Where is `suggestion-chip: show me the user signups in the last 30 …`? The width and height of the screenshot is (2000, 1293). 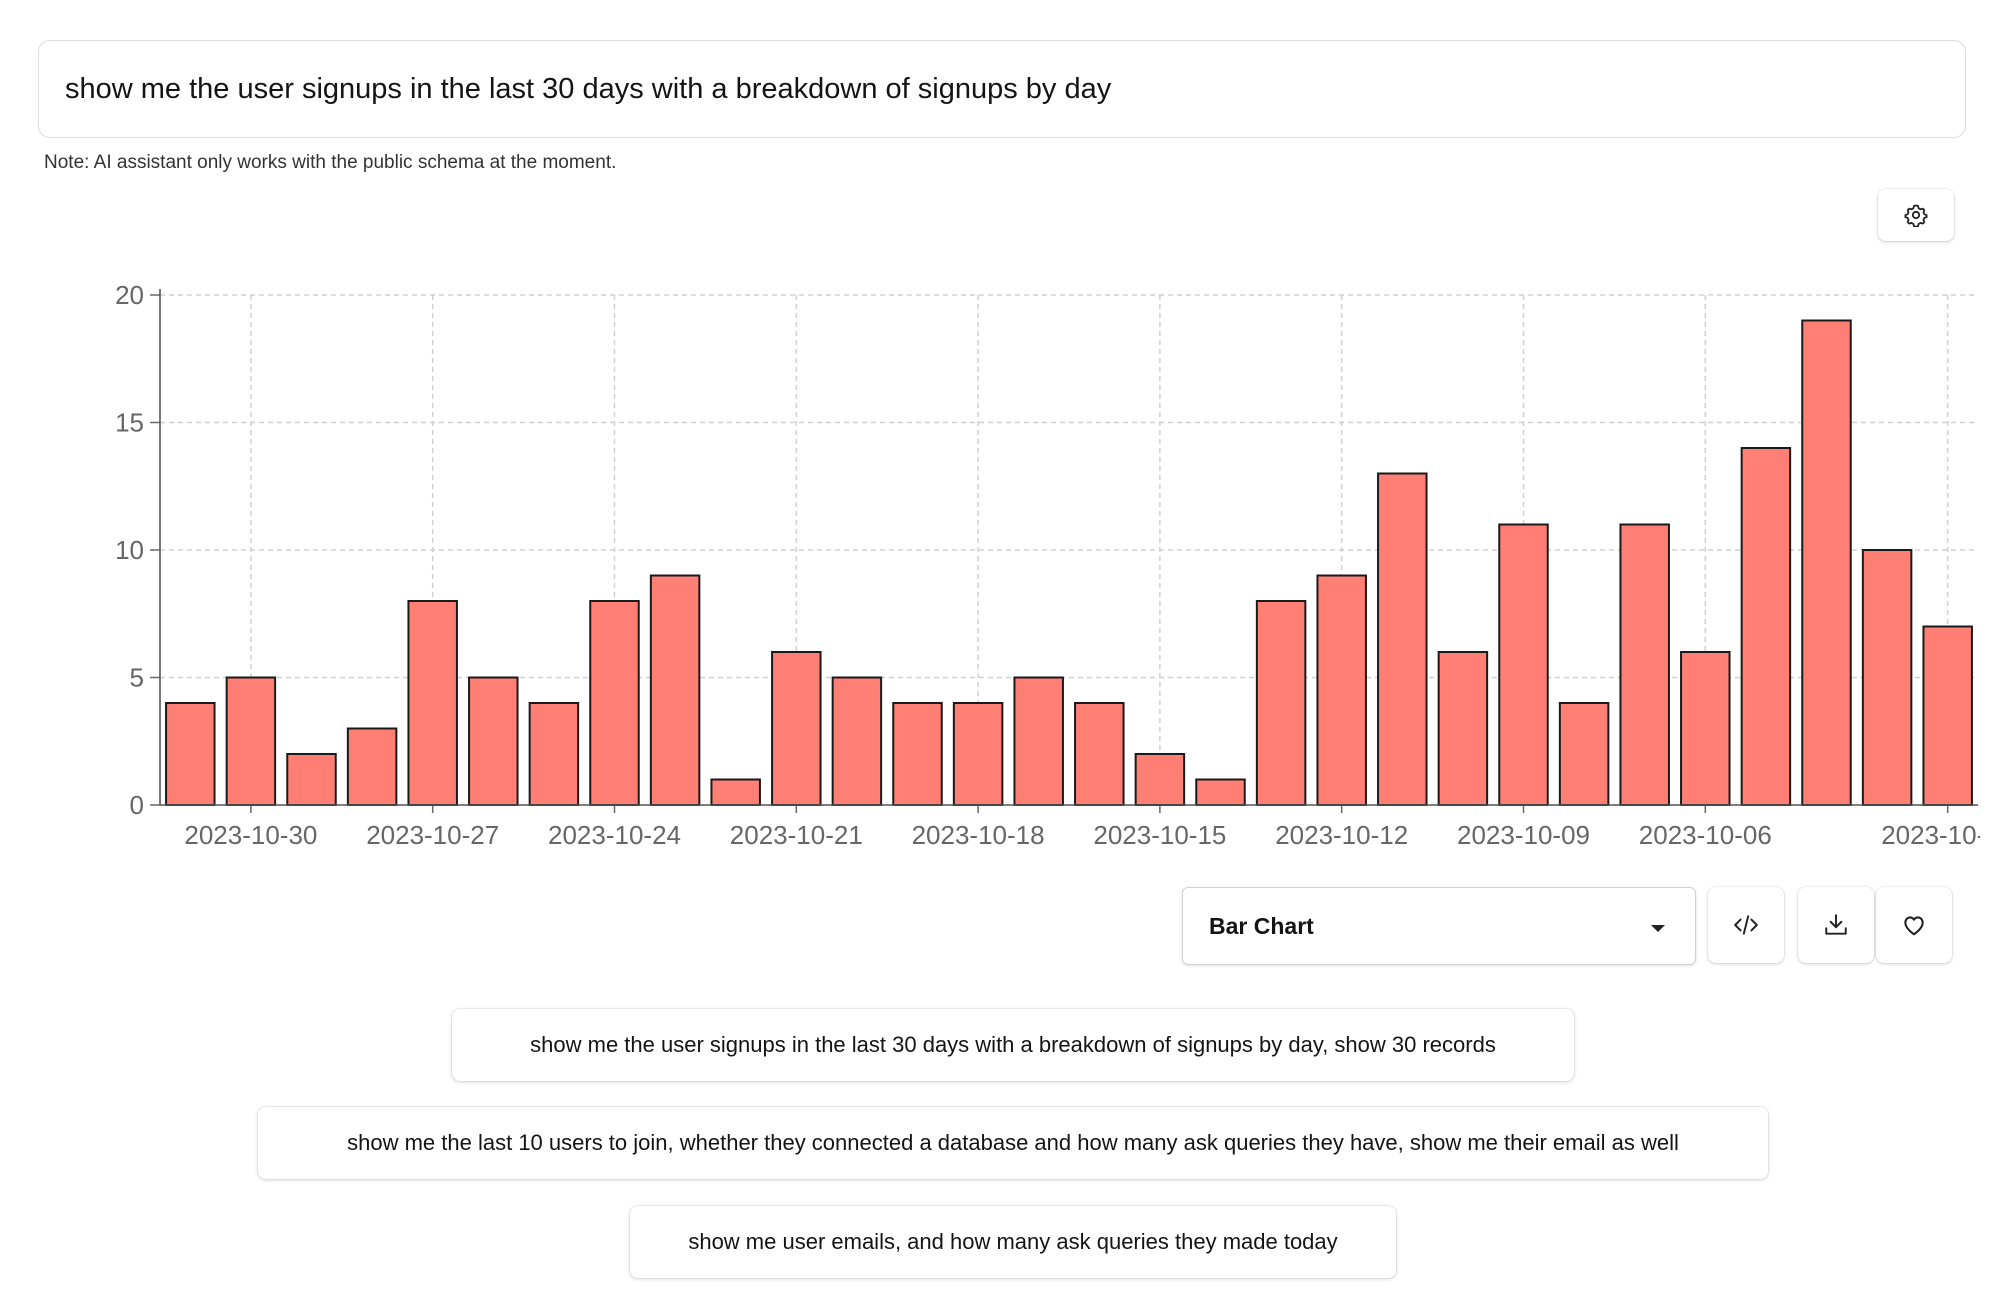 suggestion-chip: show me the user signups in the last 30 … is located at coordinates (1013, 1045).